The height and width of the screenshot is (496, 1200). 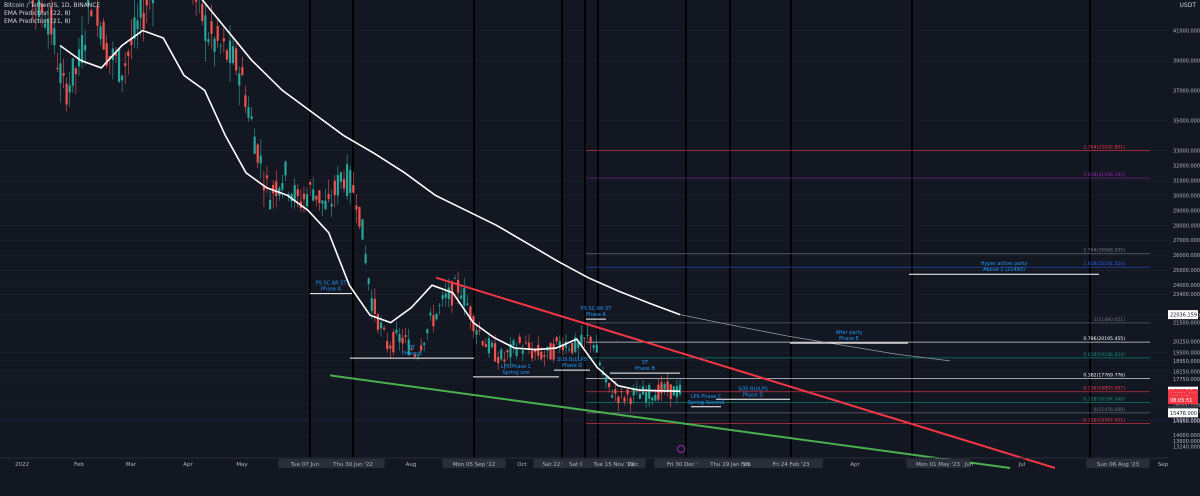 I want to click on indicator-ema-21: EMA Prediction (21, 8), so click(x=37, y=21).